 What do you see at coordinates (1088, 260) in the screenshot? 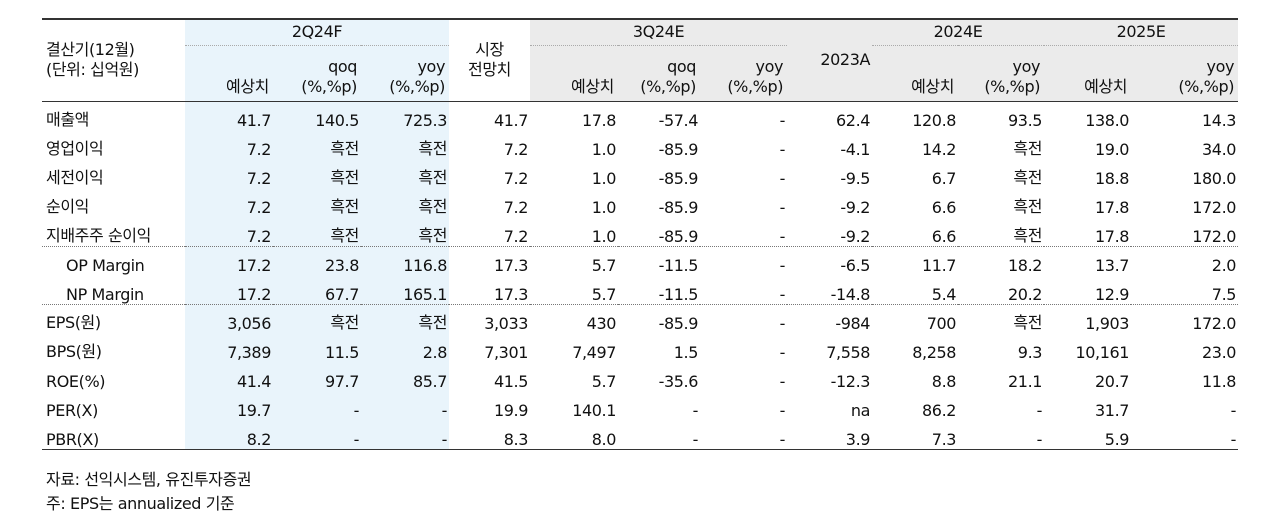
I see `table-cell: 13.7` at bounding box center [1088, 260].